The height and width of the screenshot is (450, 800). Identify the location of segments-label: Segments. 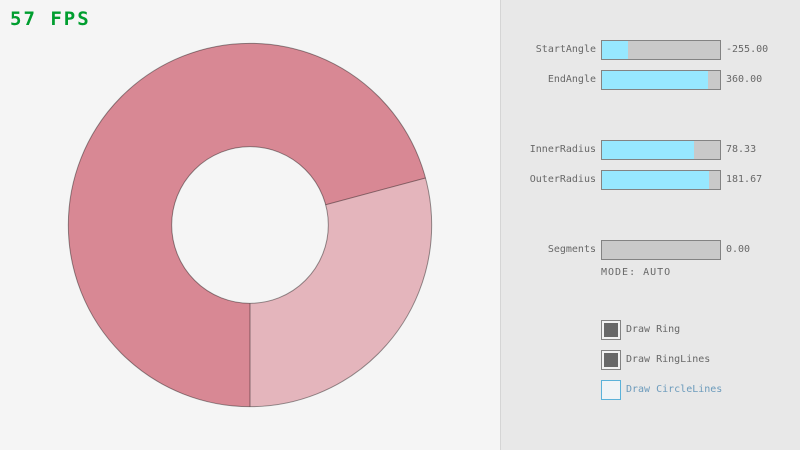
(571, 249).